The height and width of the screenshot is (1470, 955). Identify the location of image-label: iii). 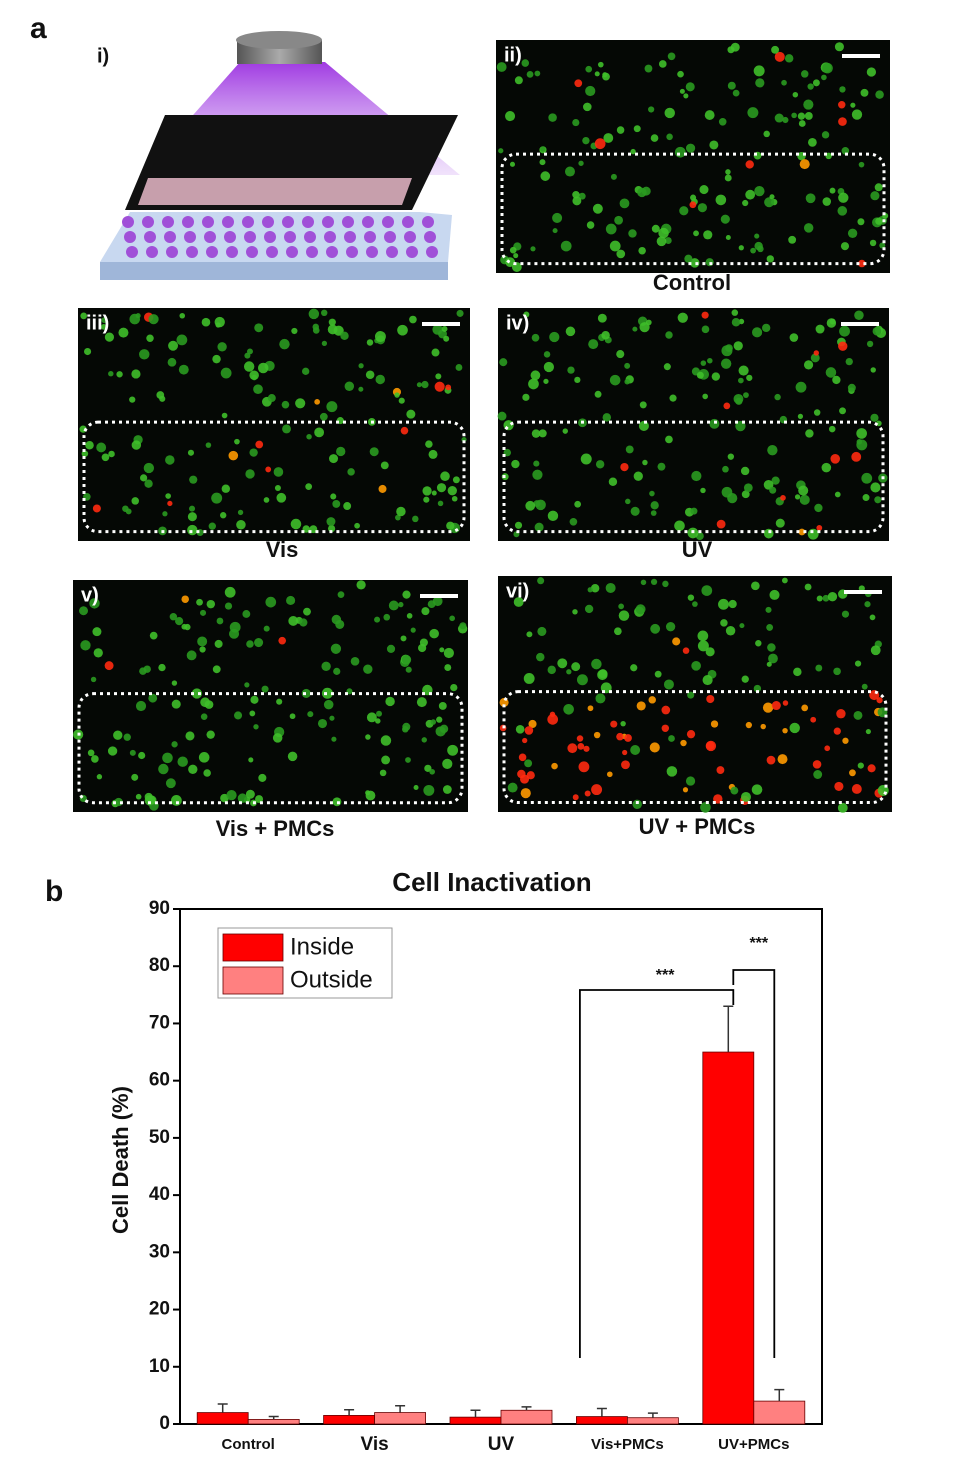
(97, 323).